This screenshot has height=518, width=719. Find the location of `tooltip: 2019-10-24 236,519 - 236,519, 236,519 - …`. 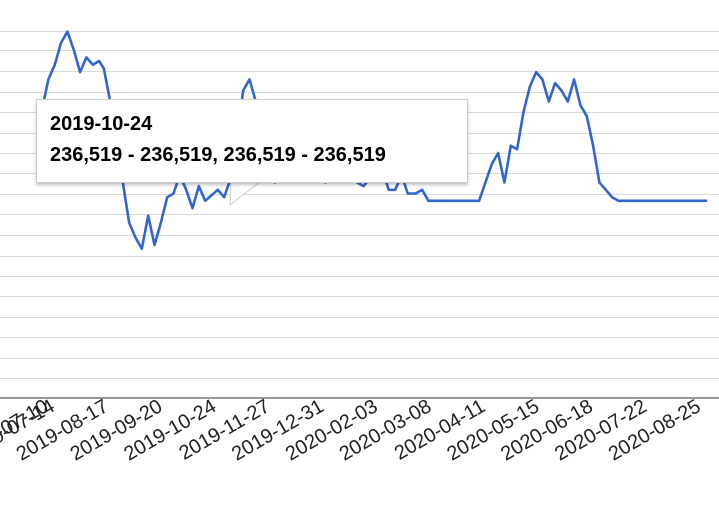

tooltip: 2019-10-24 236,519 - 236,519, 236,519 - … is located at coordinates (252, 153).